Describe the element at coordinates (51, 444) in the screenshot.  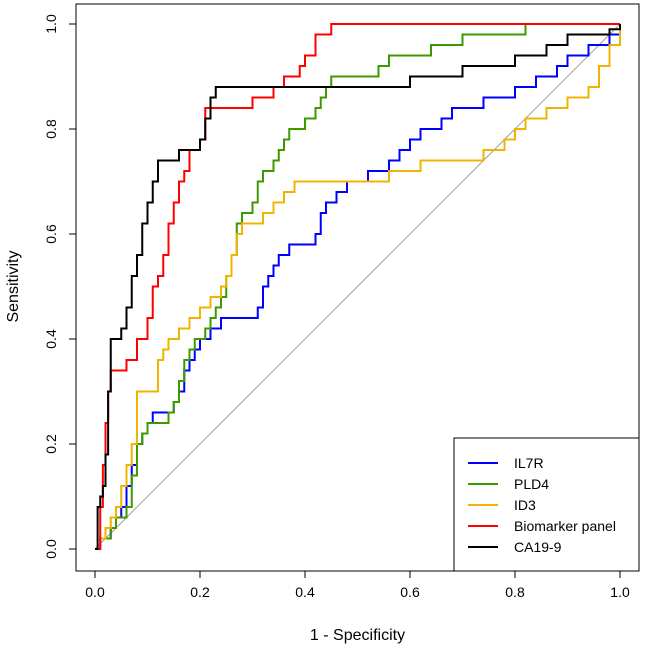
I see `y-tick-label: 0.2` at that location.